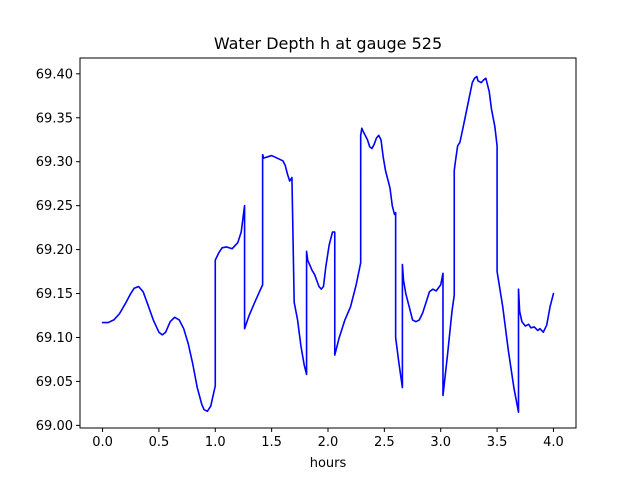 This screenshot has width=640, height=480. Describe the element at coordinates (271, 442) in the screenshot. I see `x-tick-label: 1.5` at that location.